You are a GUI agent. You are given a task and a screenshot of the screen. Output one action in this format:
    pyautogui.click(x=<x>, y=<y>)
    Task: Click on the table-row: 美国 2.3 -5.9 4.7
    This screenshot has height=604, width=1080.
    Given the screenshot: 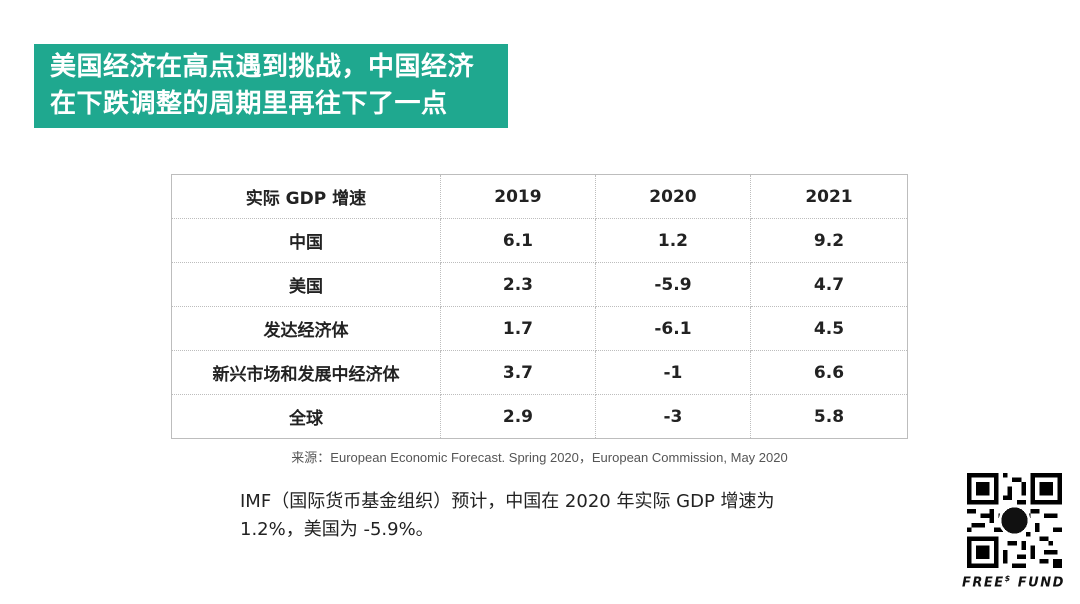 What is the action you would take?
    pyautogui.click(x=540, y=284)
    